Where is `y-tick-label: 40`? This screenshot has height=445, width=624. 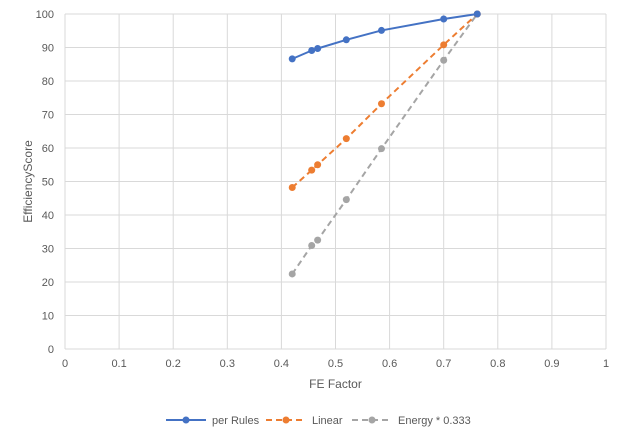
y-tick-label: 40 is located at coordinates (48, 216).